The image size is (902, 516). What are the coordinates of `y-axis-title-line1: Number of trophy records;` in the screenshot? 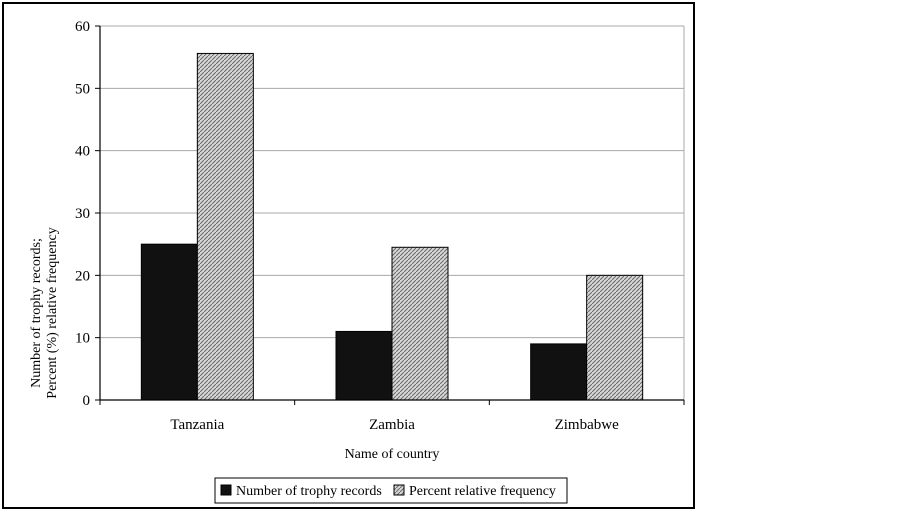 It's located at (36, 313).